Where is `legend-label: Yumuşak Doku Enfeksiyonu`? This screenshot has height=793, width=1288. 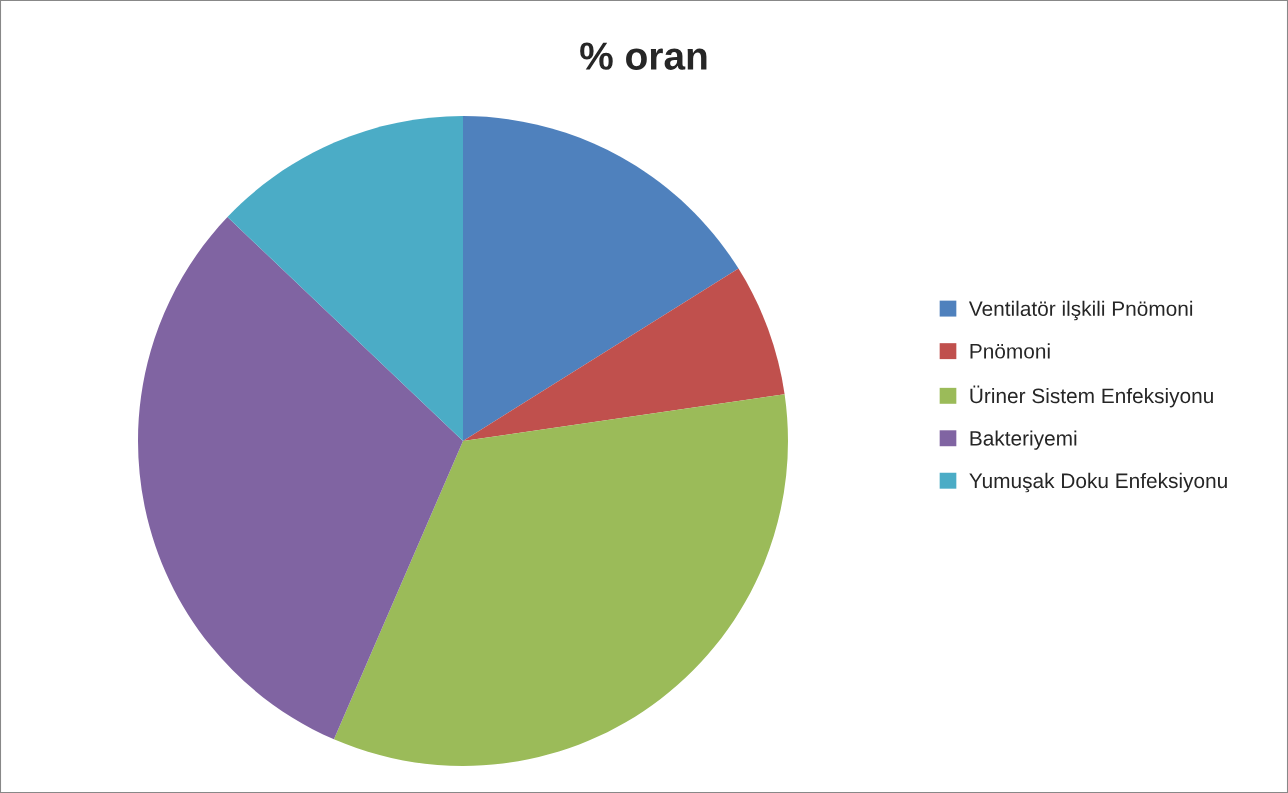 legend-label: Yumuşak Doku Enfeksiyonu is located at coordinates (1098, 482).